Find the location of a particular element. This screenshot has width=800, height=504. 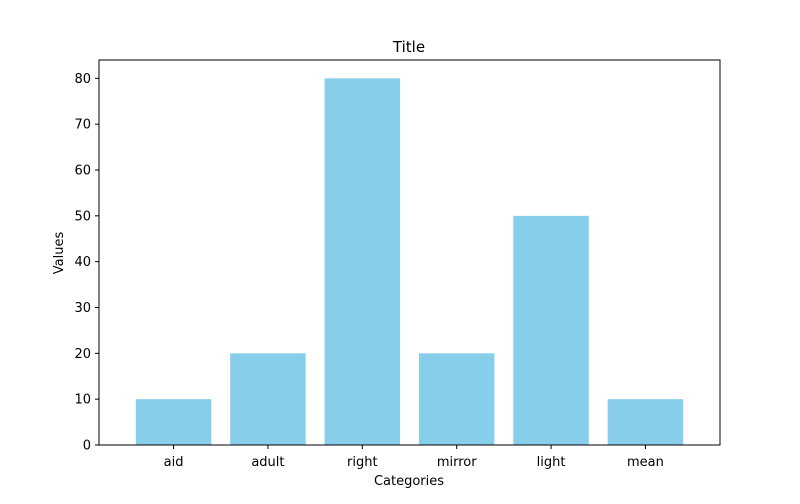

y-tick-label-20: 20 is located at coordinates (82, 354).